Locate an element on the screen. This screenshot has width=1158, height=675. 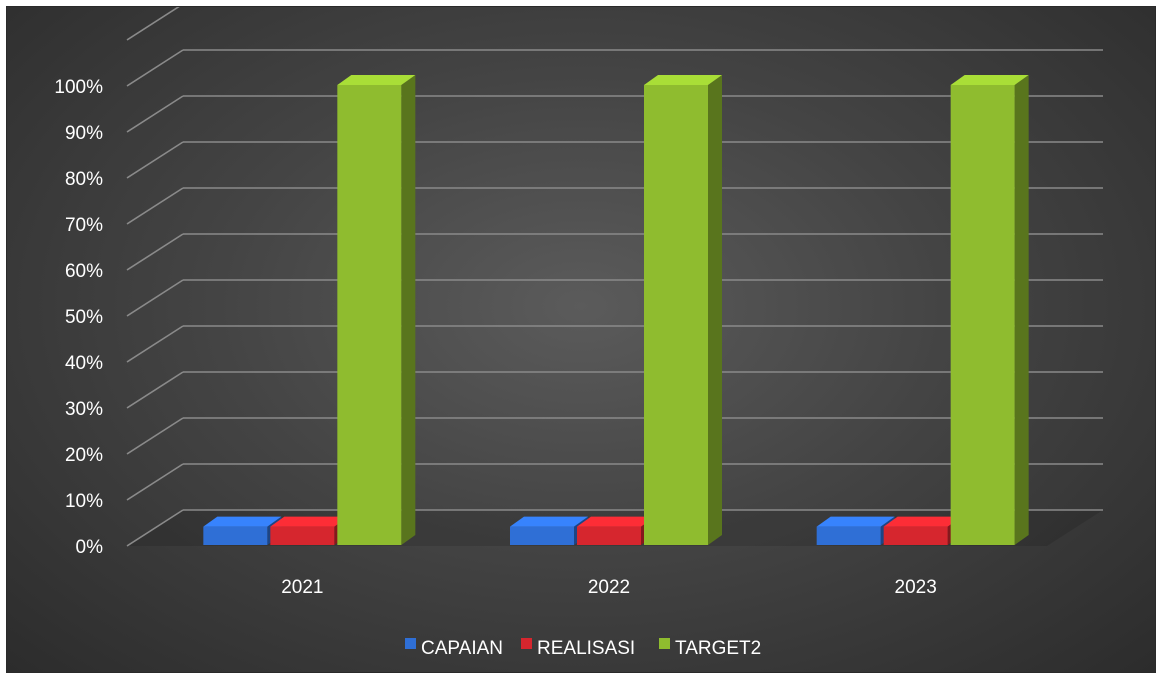
bar-target2-2023 is located at coordinates (989, 310).